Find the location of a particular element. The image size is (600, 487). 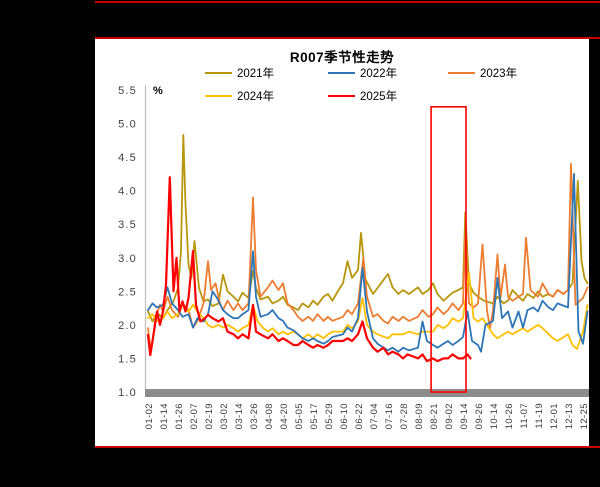

x-tick-label: 05-17 is located at coordinates (314, 416).